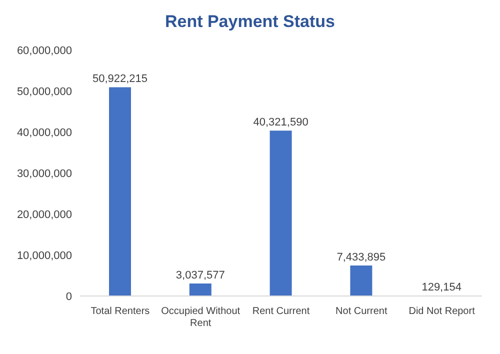 The image size is (500, 354). I want to click on data-label: 40,321,590, so click(280, 122).